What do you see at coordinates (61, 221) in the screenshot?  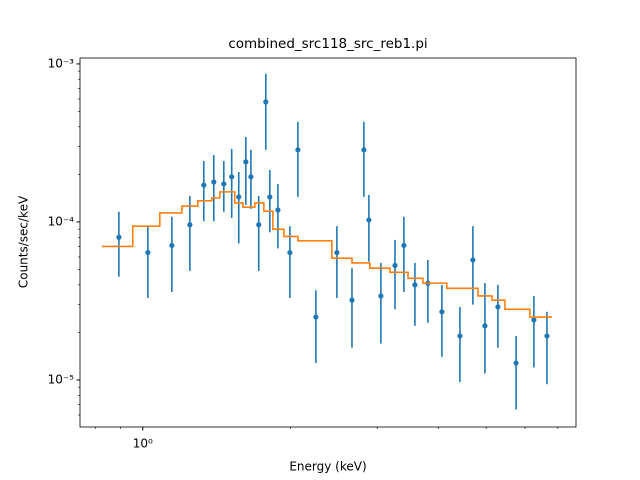 I see `y-tick-label: 10⁻⁴` at bounding box center [61, 221].